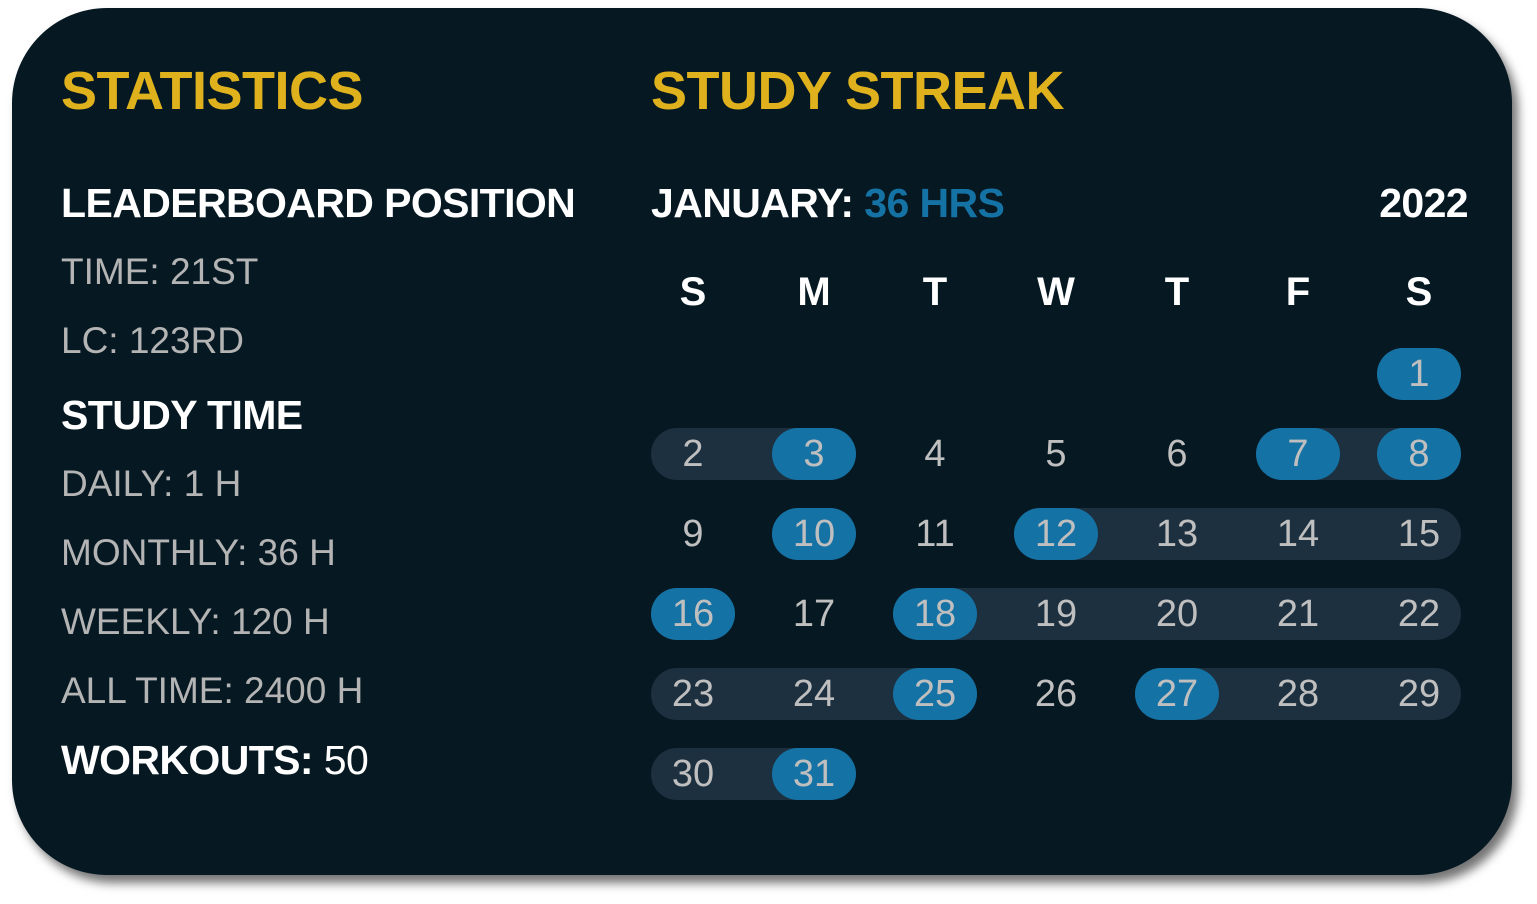 This screenshot has height=904, width=1537. I want to click on calendar-day-3: 3, so click(814, 454).